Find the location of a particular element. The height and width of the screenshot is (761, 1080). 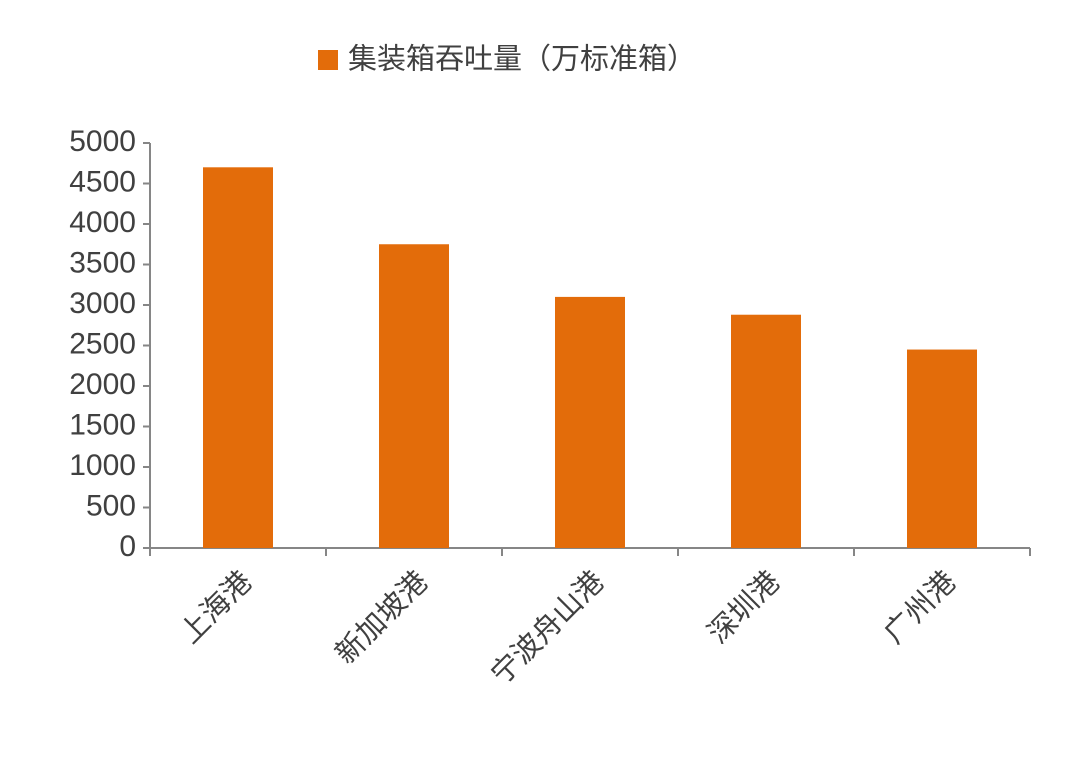

legend-swatch is located at coordinates (328, 60).